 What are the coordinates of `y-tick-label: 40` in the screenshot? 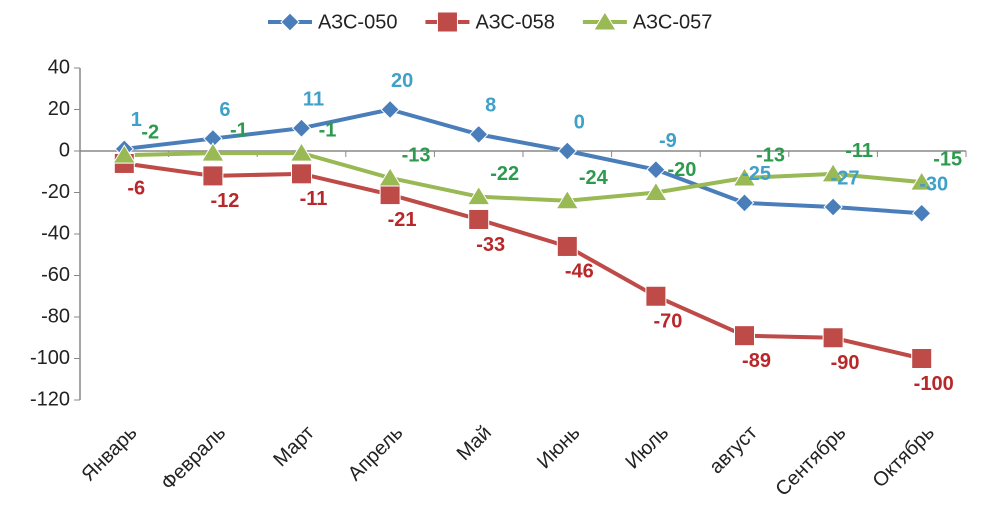 It's located at (59, 67).